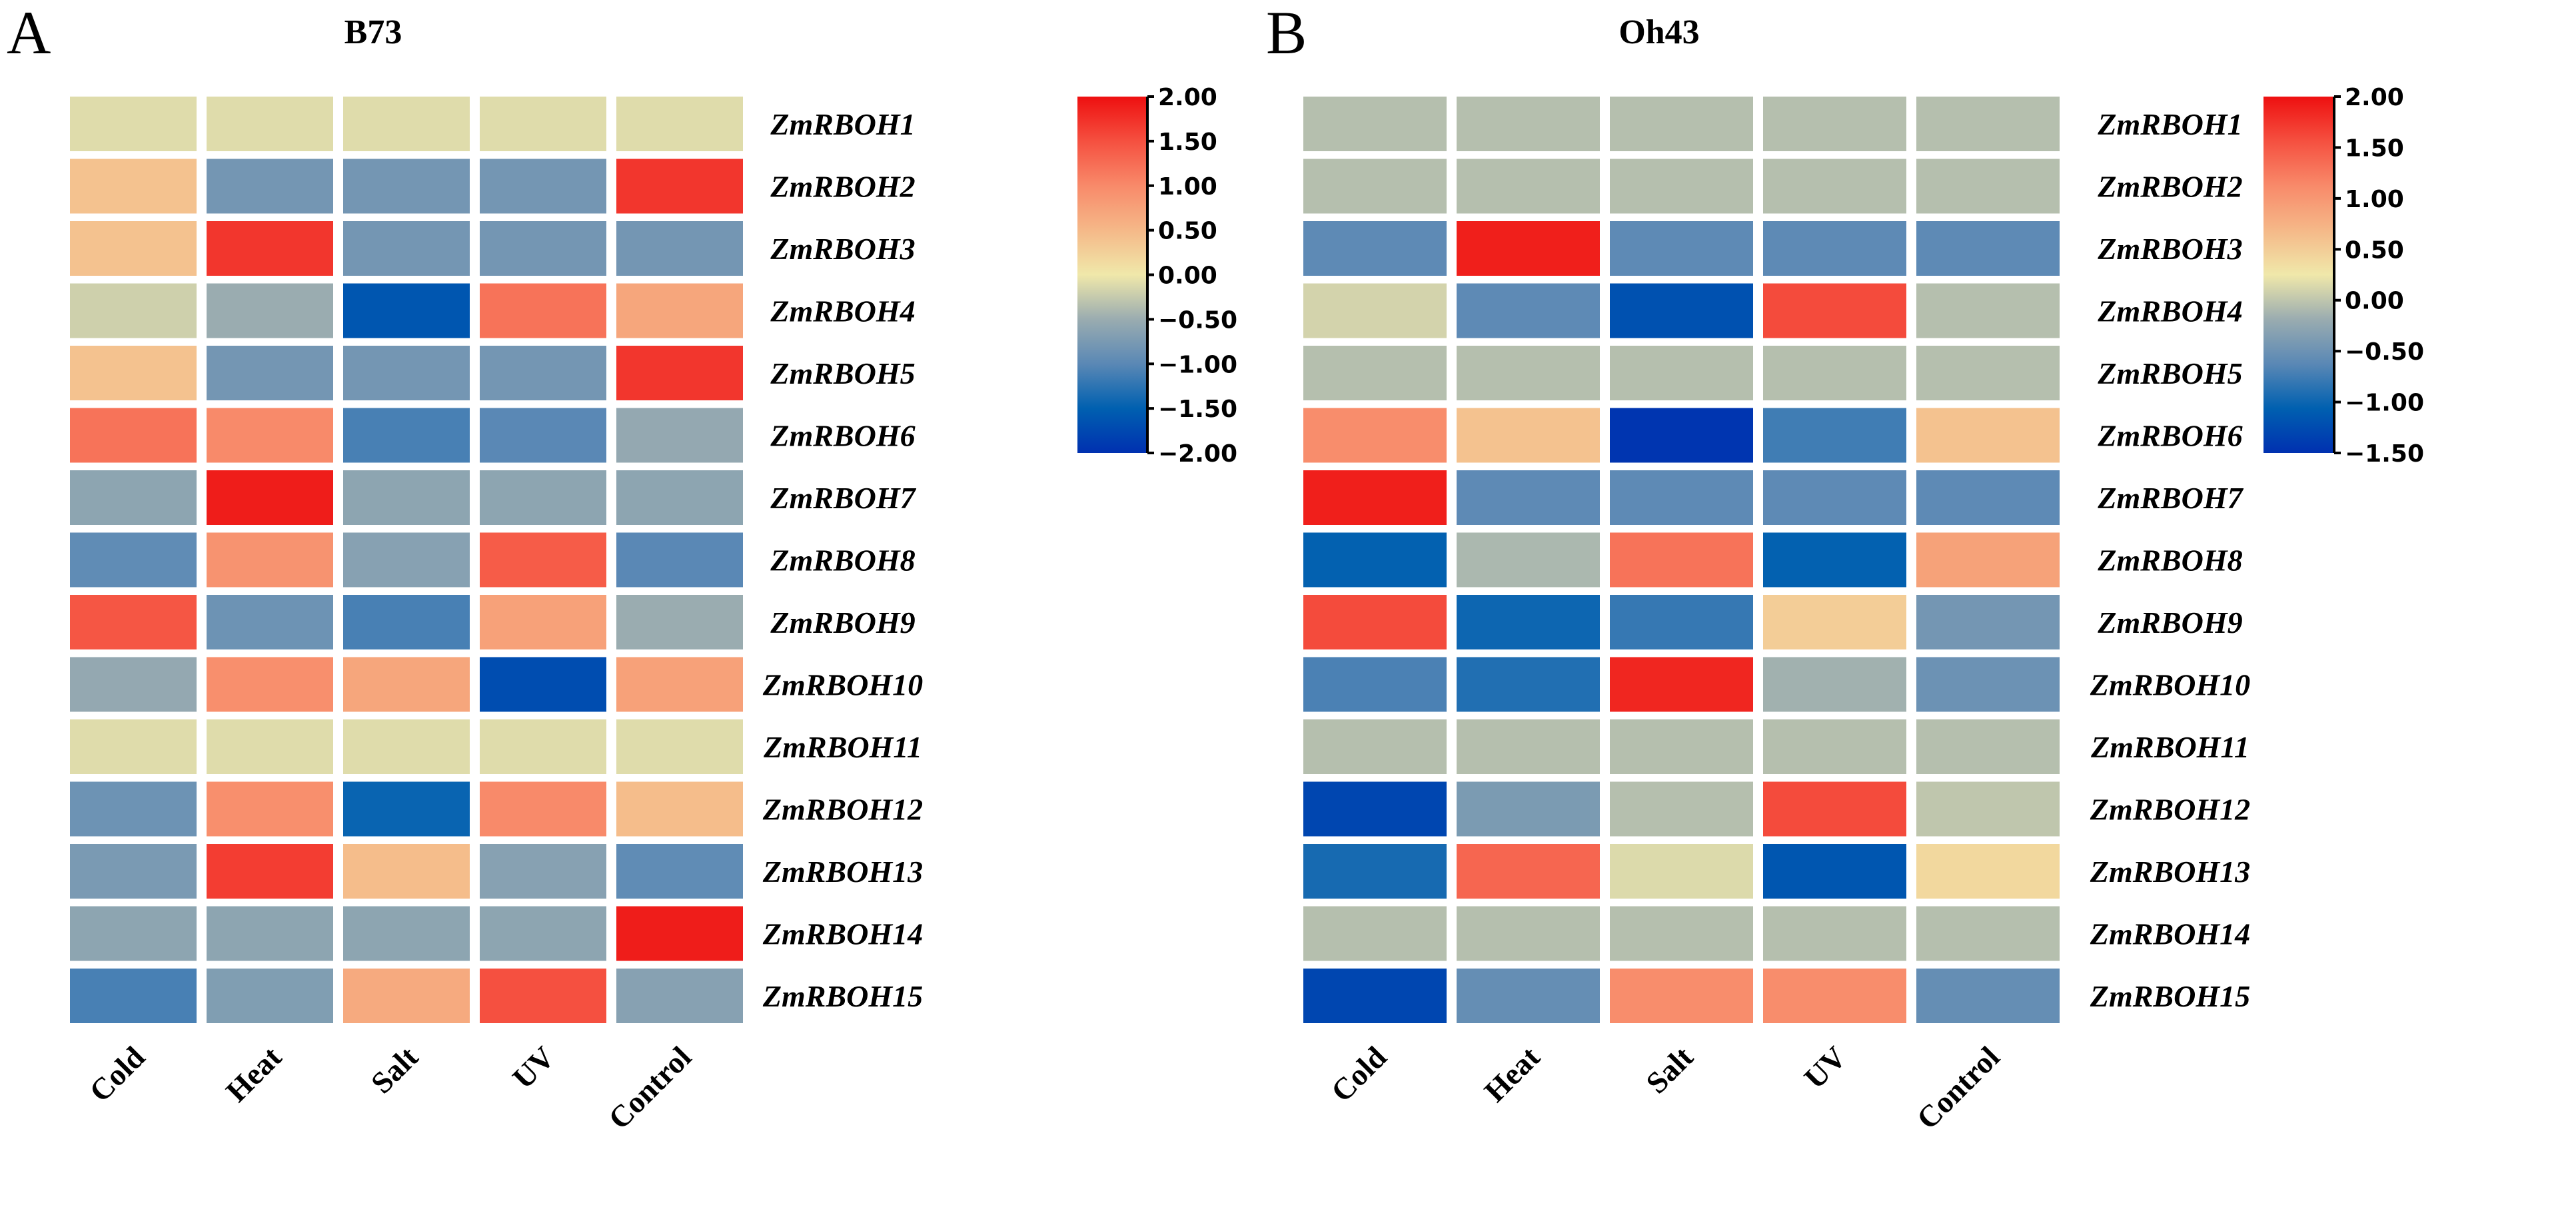  What do you see at coordinates (679, 996) in the screenshot?
I see `heatmap-cell-ZmRBOH15-Control` at bounding box center [679, 996].